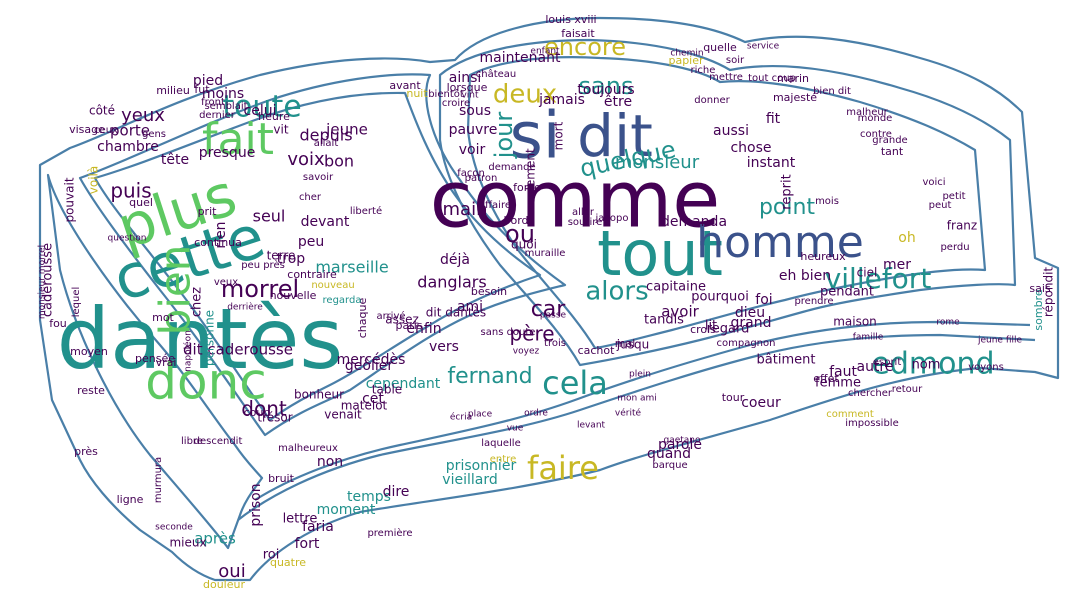  Describe the element at coordinates (926, 365) in the screenshot. I see `word-nom: nom` at that location.